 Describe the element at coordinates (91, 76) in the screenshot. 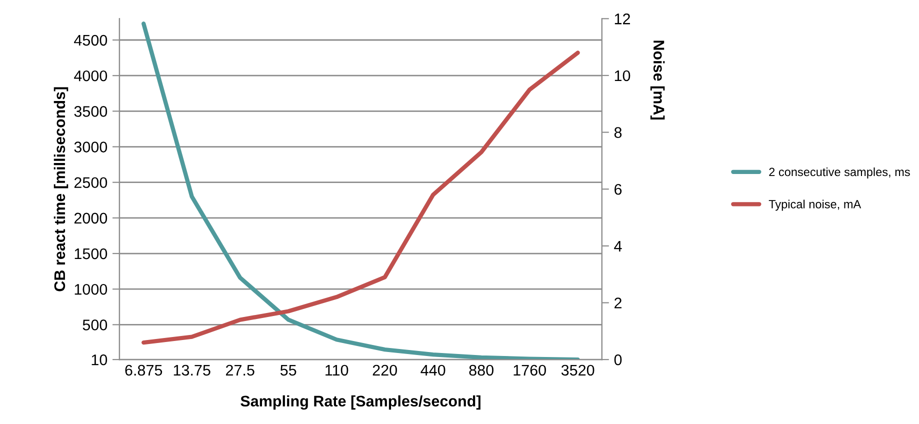

I see `y-tick-label: 4000` at that location.